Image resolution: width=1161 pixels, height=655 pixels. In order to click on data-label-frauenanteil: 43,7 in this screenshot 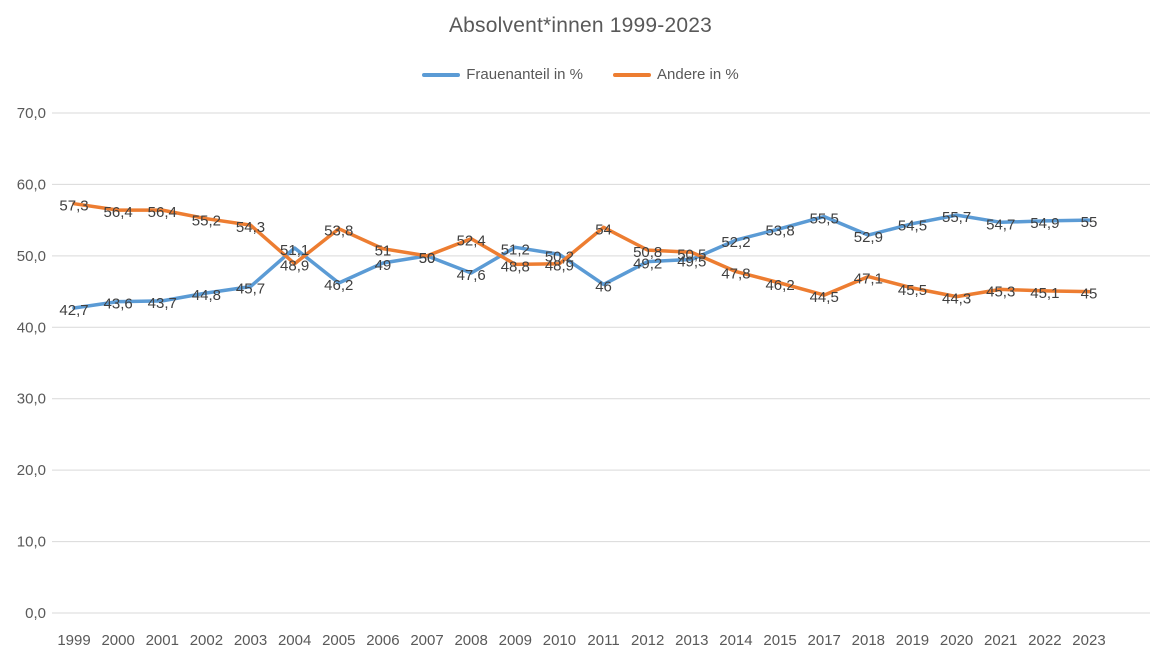, I will do `click(162, 303)`.